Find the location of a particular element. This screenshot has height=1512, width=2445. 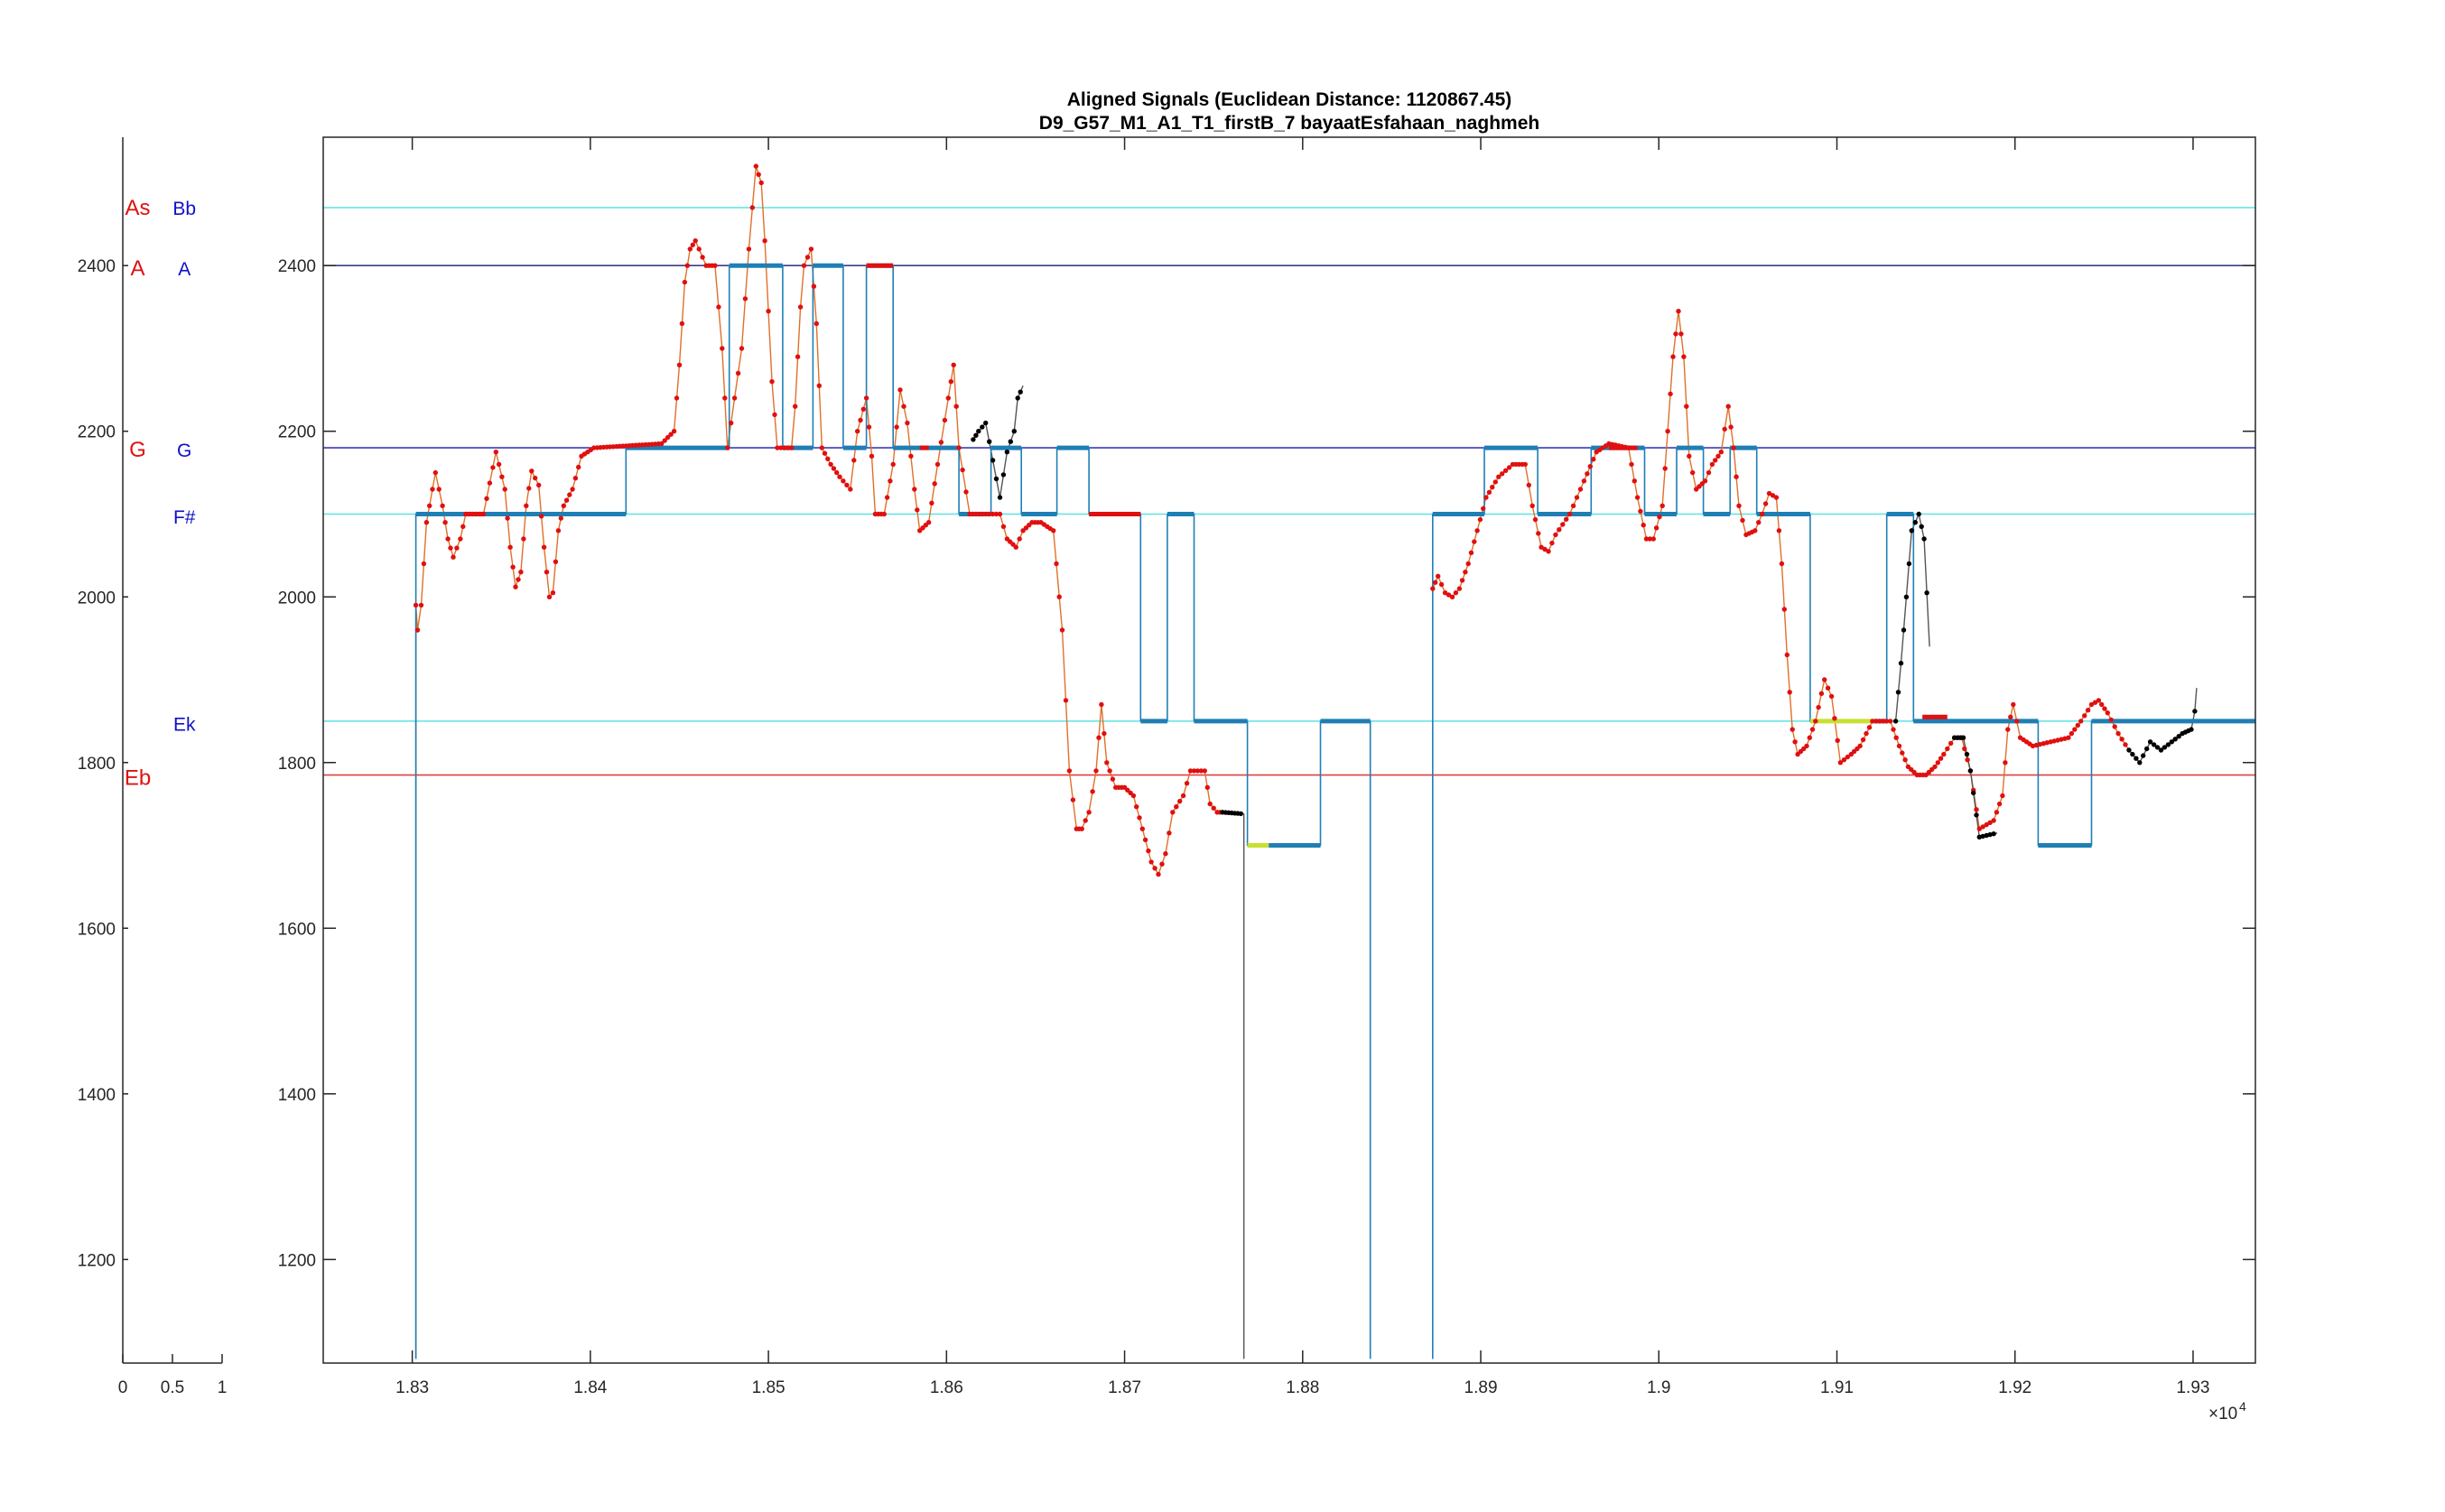

x-tick-label: 1.84 is located at coordinates (590, 1387).